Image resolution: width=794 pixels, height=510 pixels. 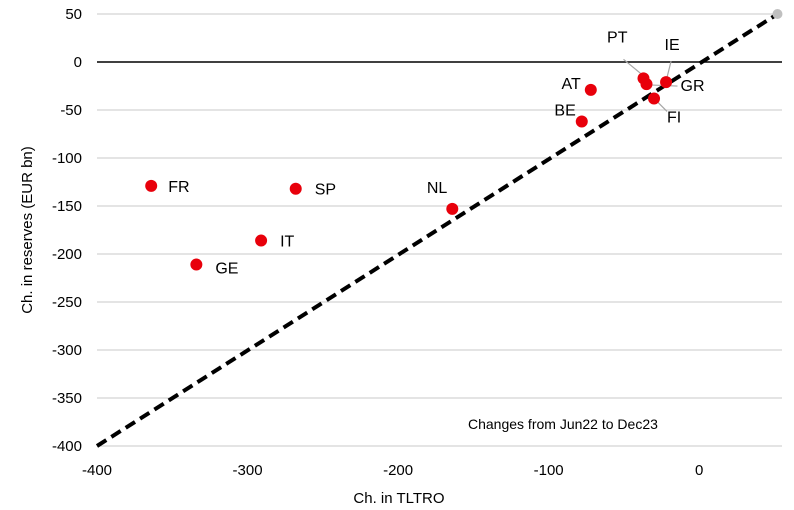 What do you see at coordinates (693, 86) in the screenshot?
I see `point-label-gr: GR` at bounding box center [693, 86].